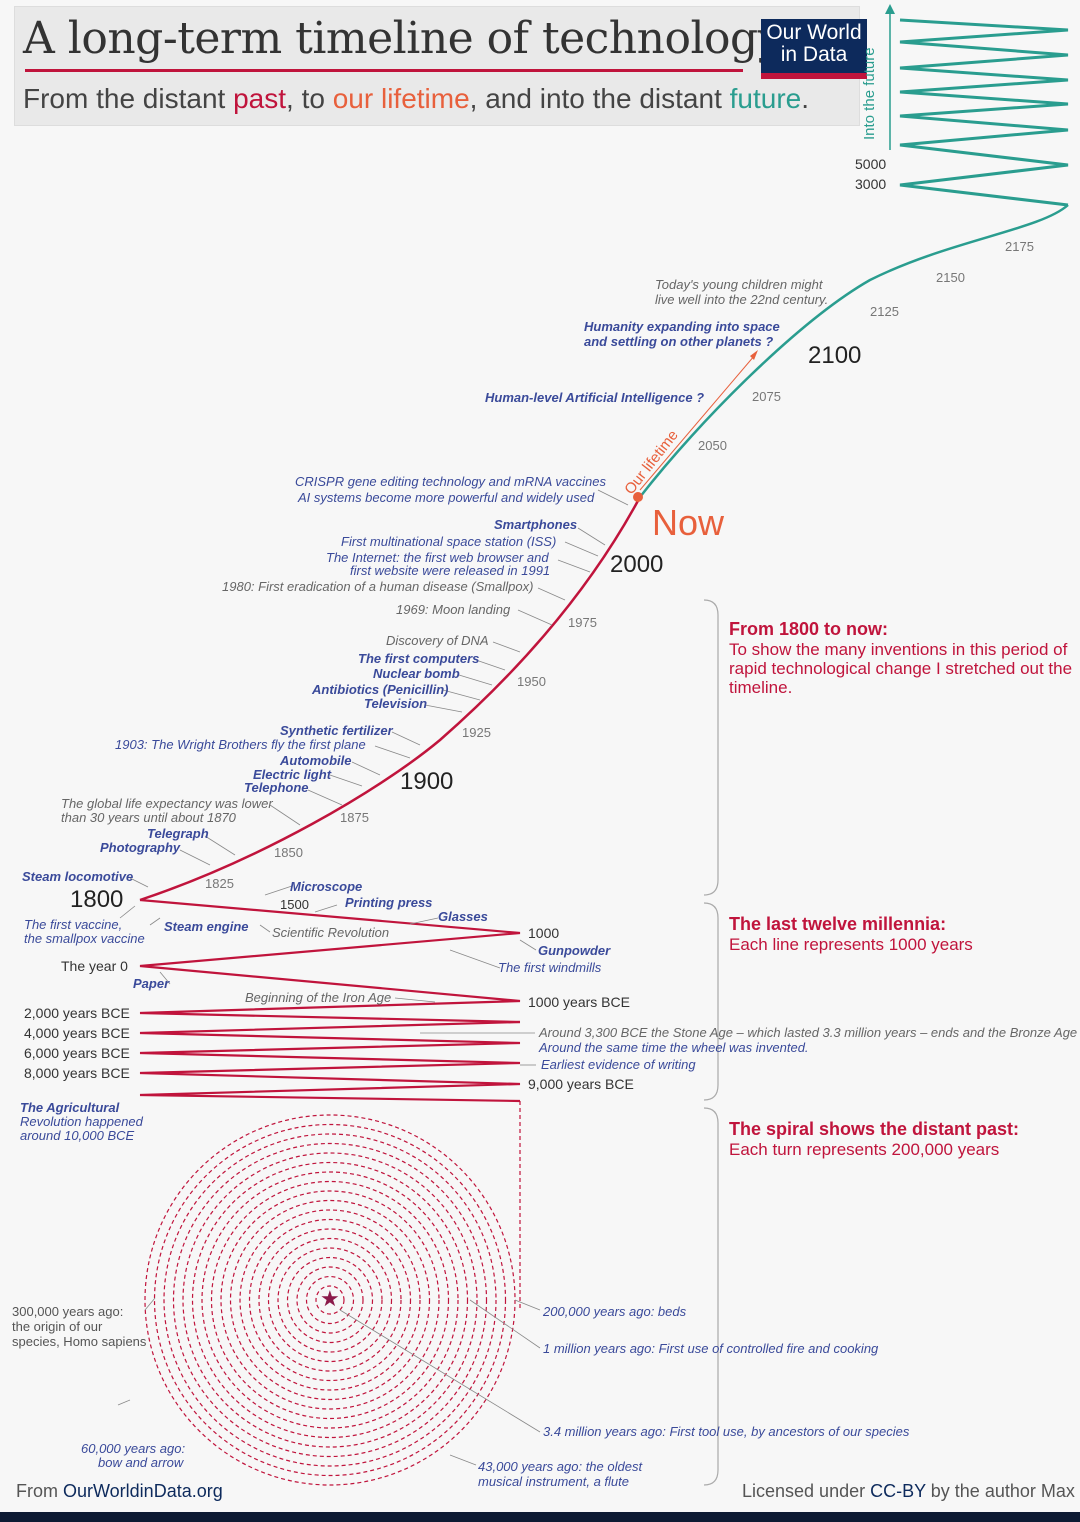 The height and width of the screenshot is (1522, 1080). What do you see at coordinates (682, 326) in the screenshot?
I see `annotation-space: Humanity expanding into space` at bounding box center [682, 326].